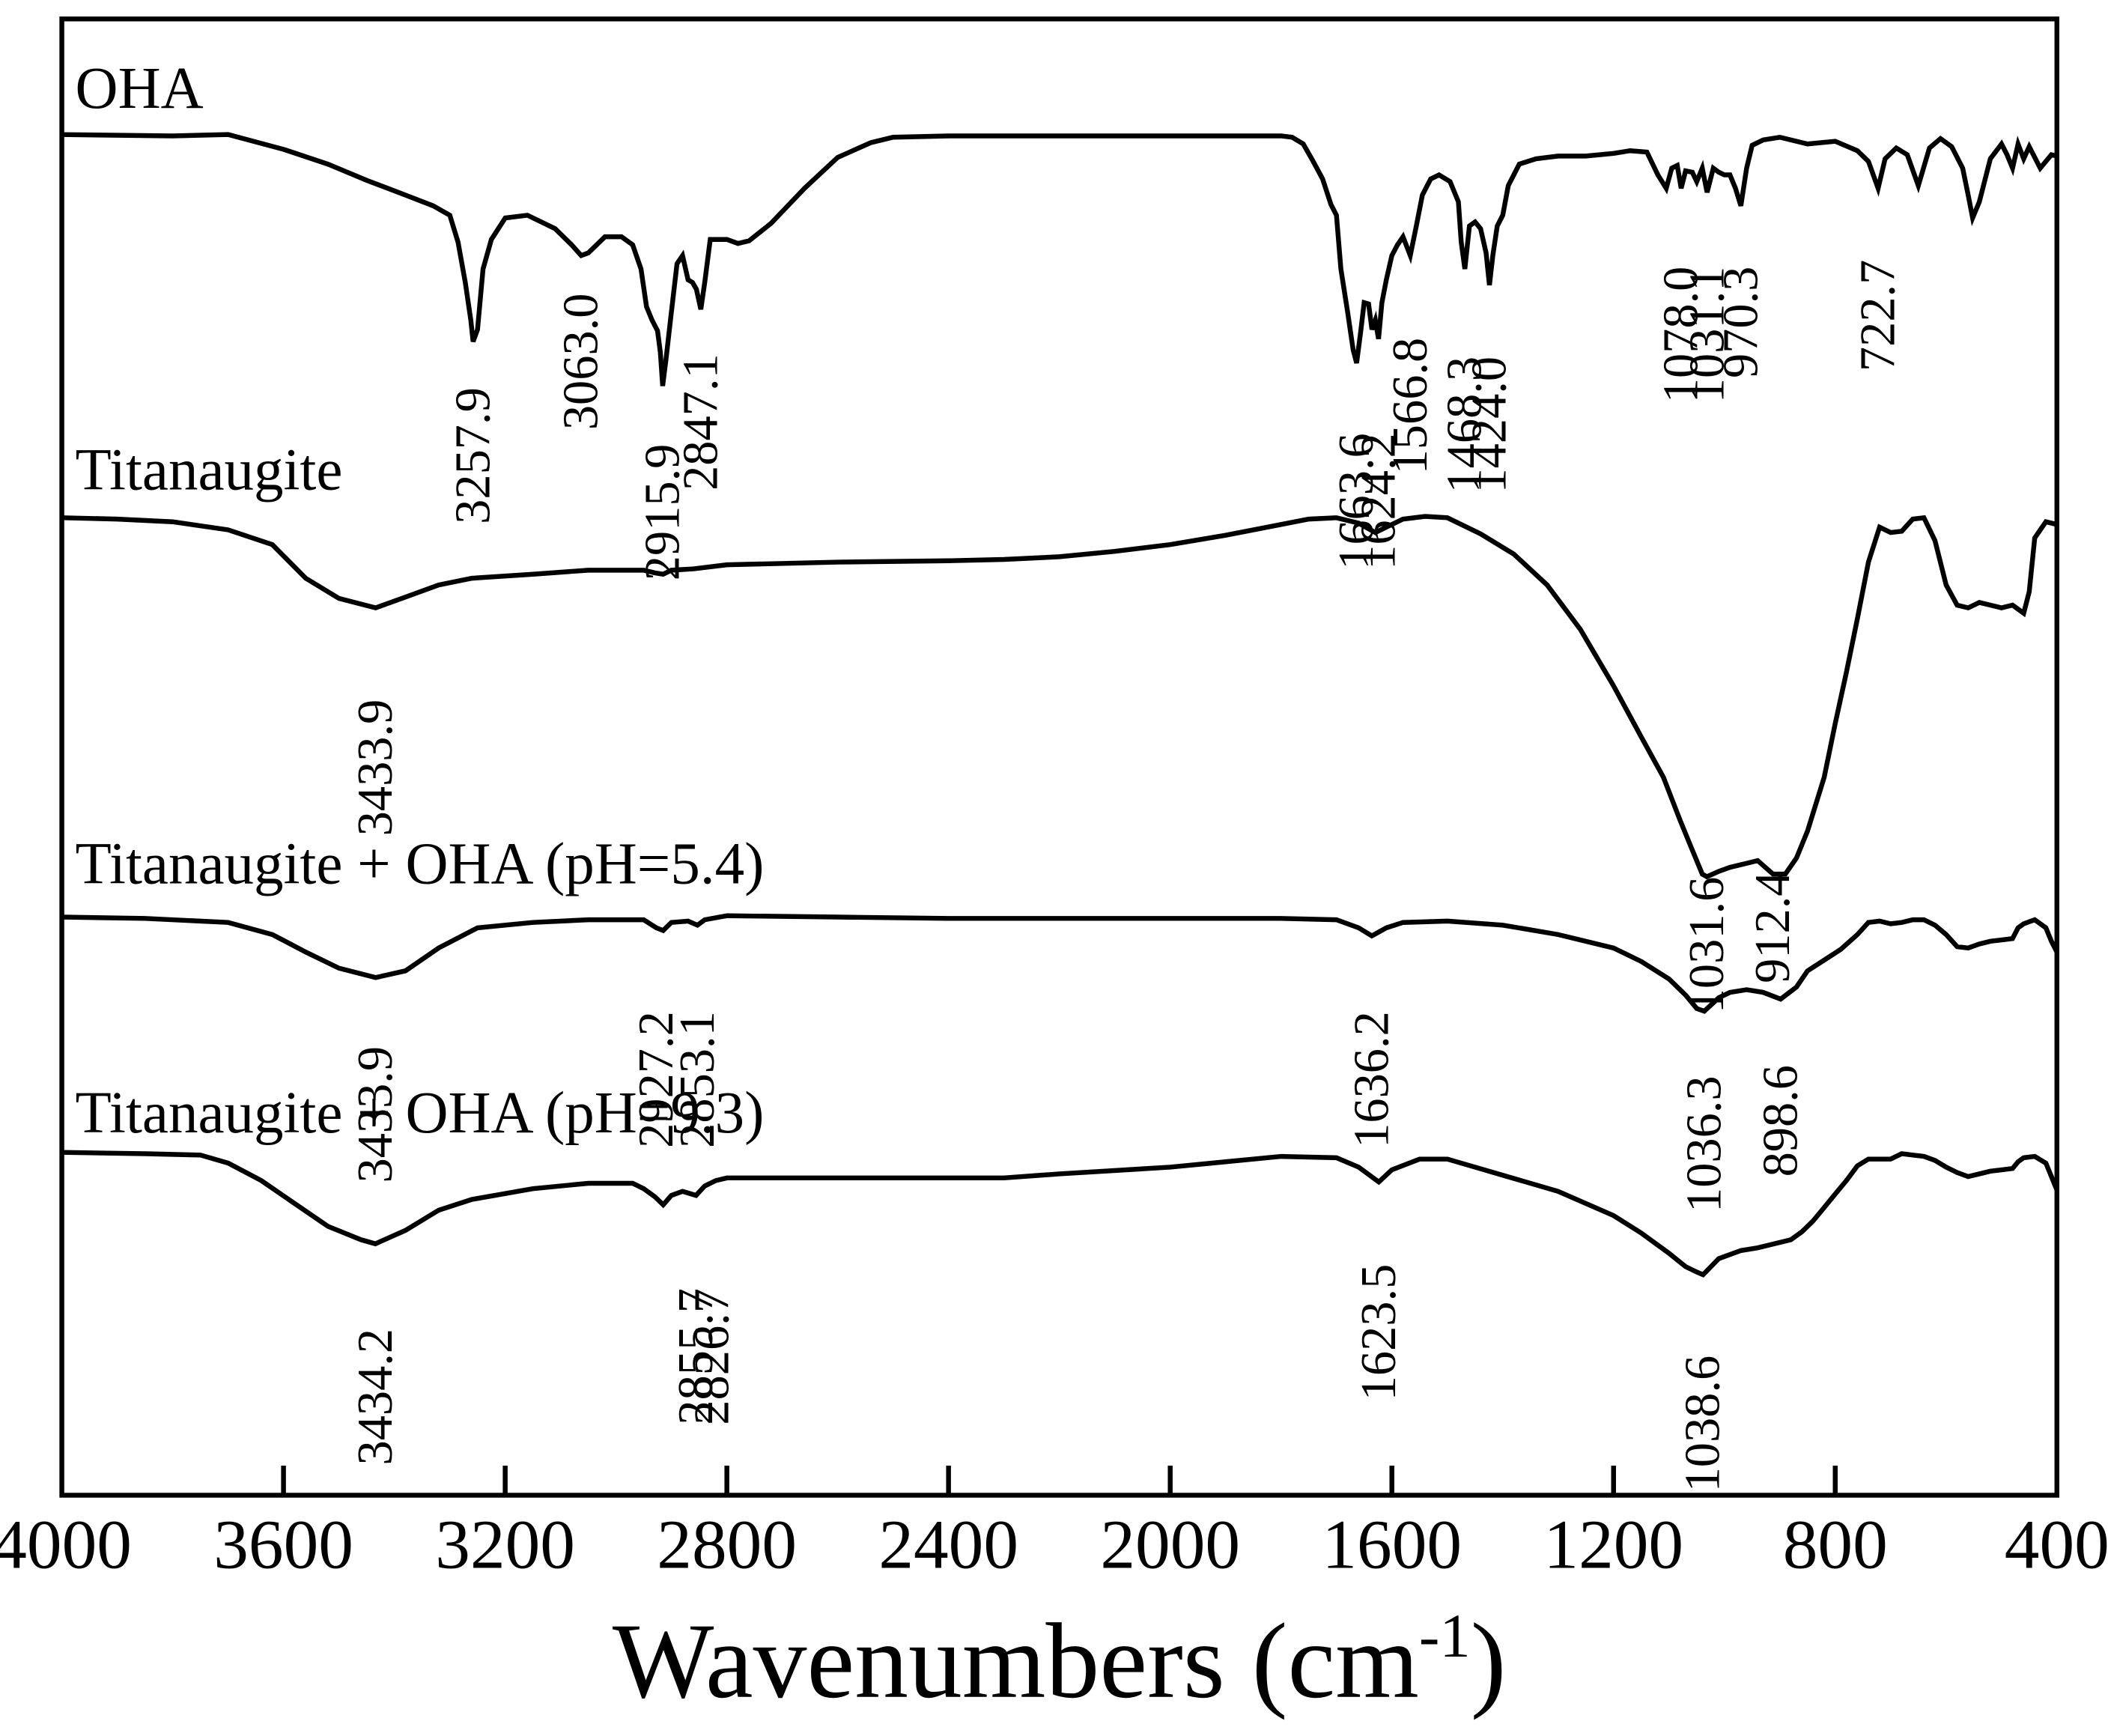 This screenshot has height=1736, width=2108. Describe the element at coordinates (1836, 1544) in the screenshot. I see `x-tick-label: 800` at that location.